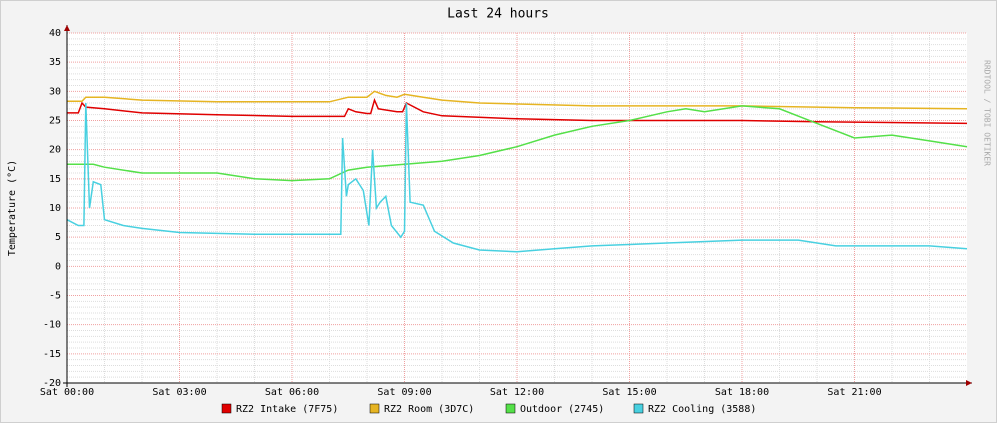 The width and height of the screenshot is (997, 423). What do you see at coordinates (58, 266) in the screenshot?
I see `y-tick-label: 0` at bounding box center [58, 266].